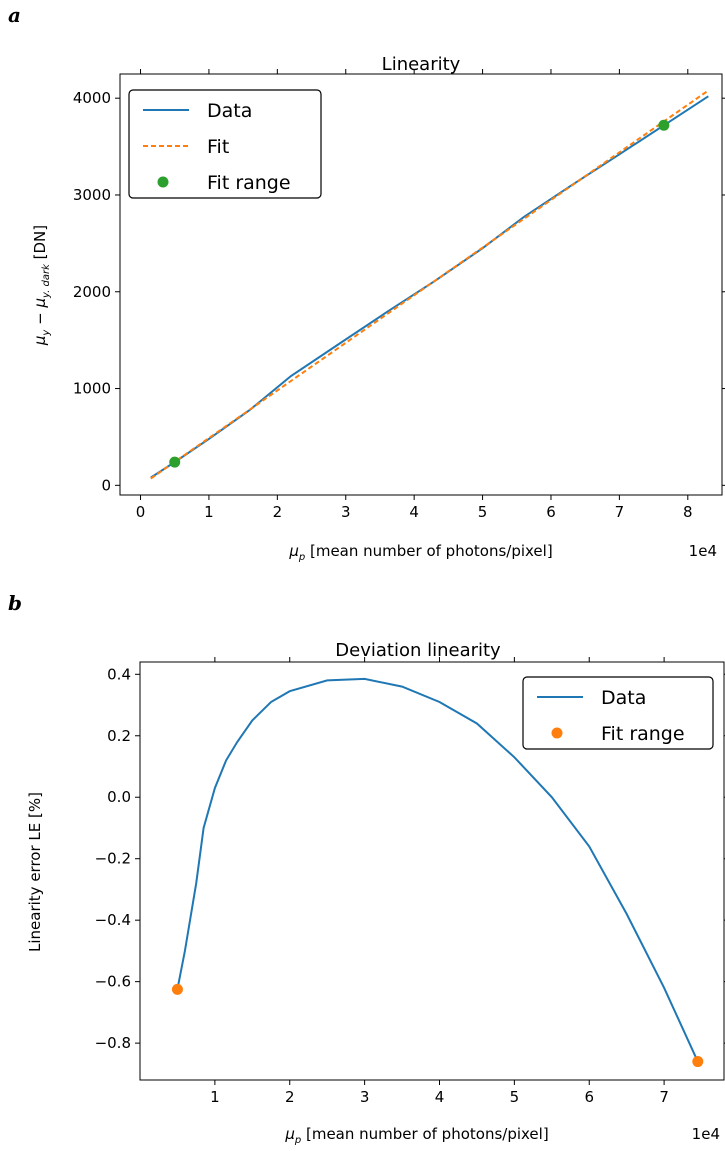  I want to click on legend-label: Fit, so click(218, 147).